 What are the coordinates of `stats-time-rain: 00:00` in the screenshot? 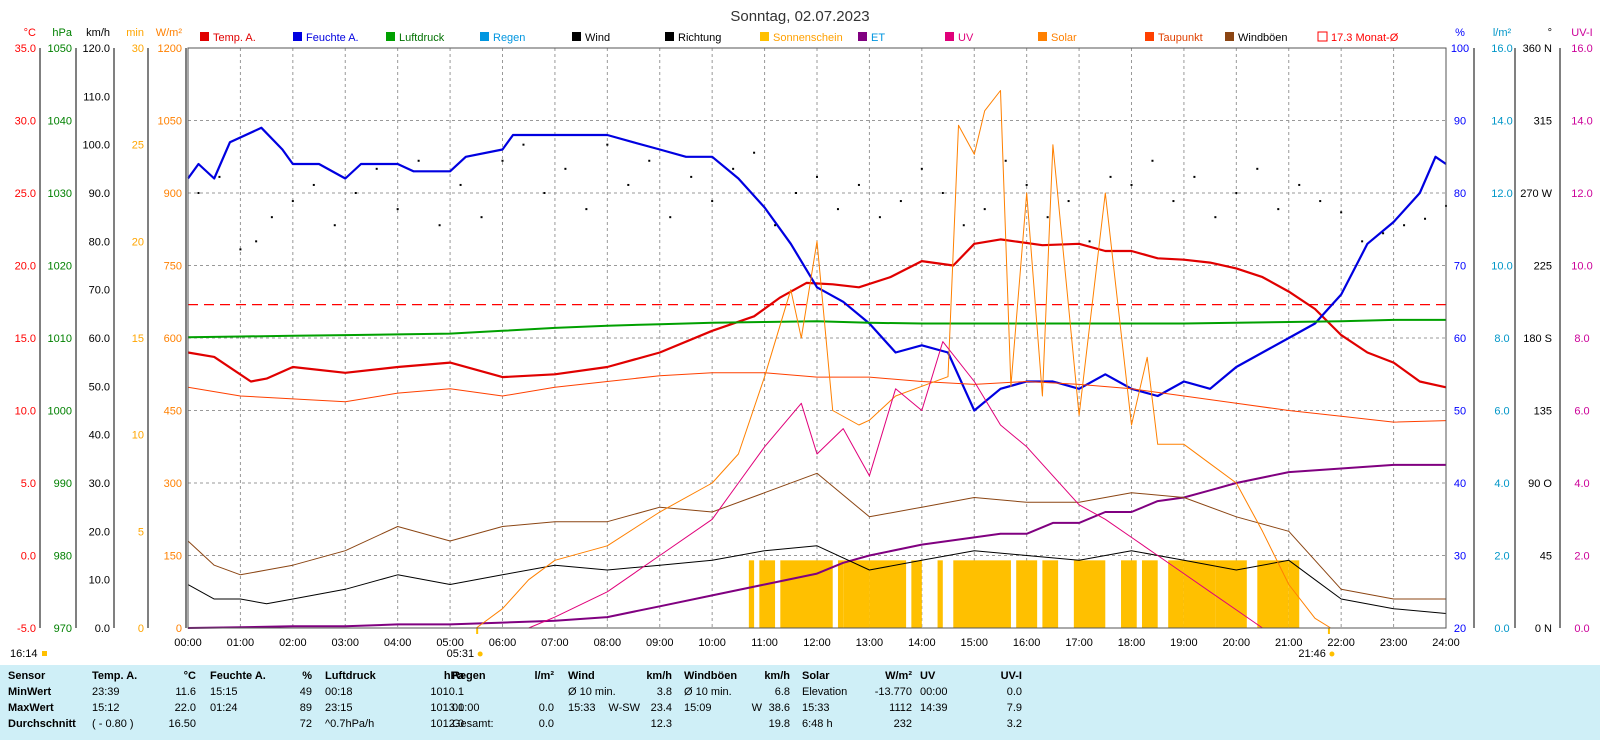 It's located at (466, 708).